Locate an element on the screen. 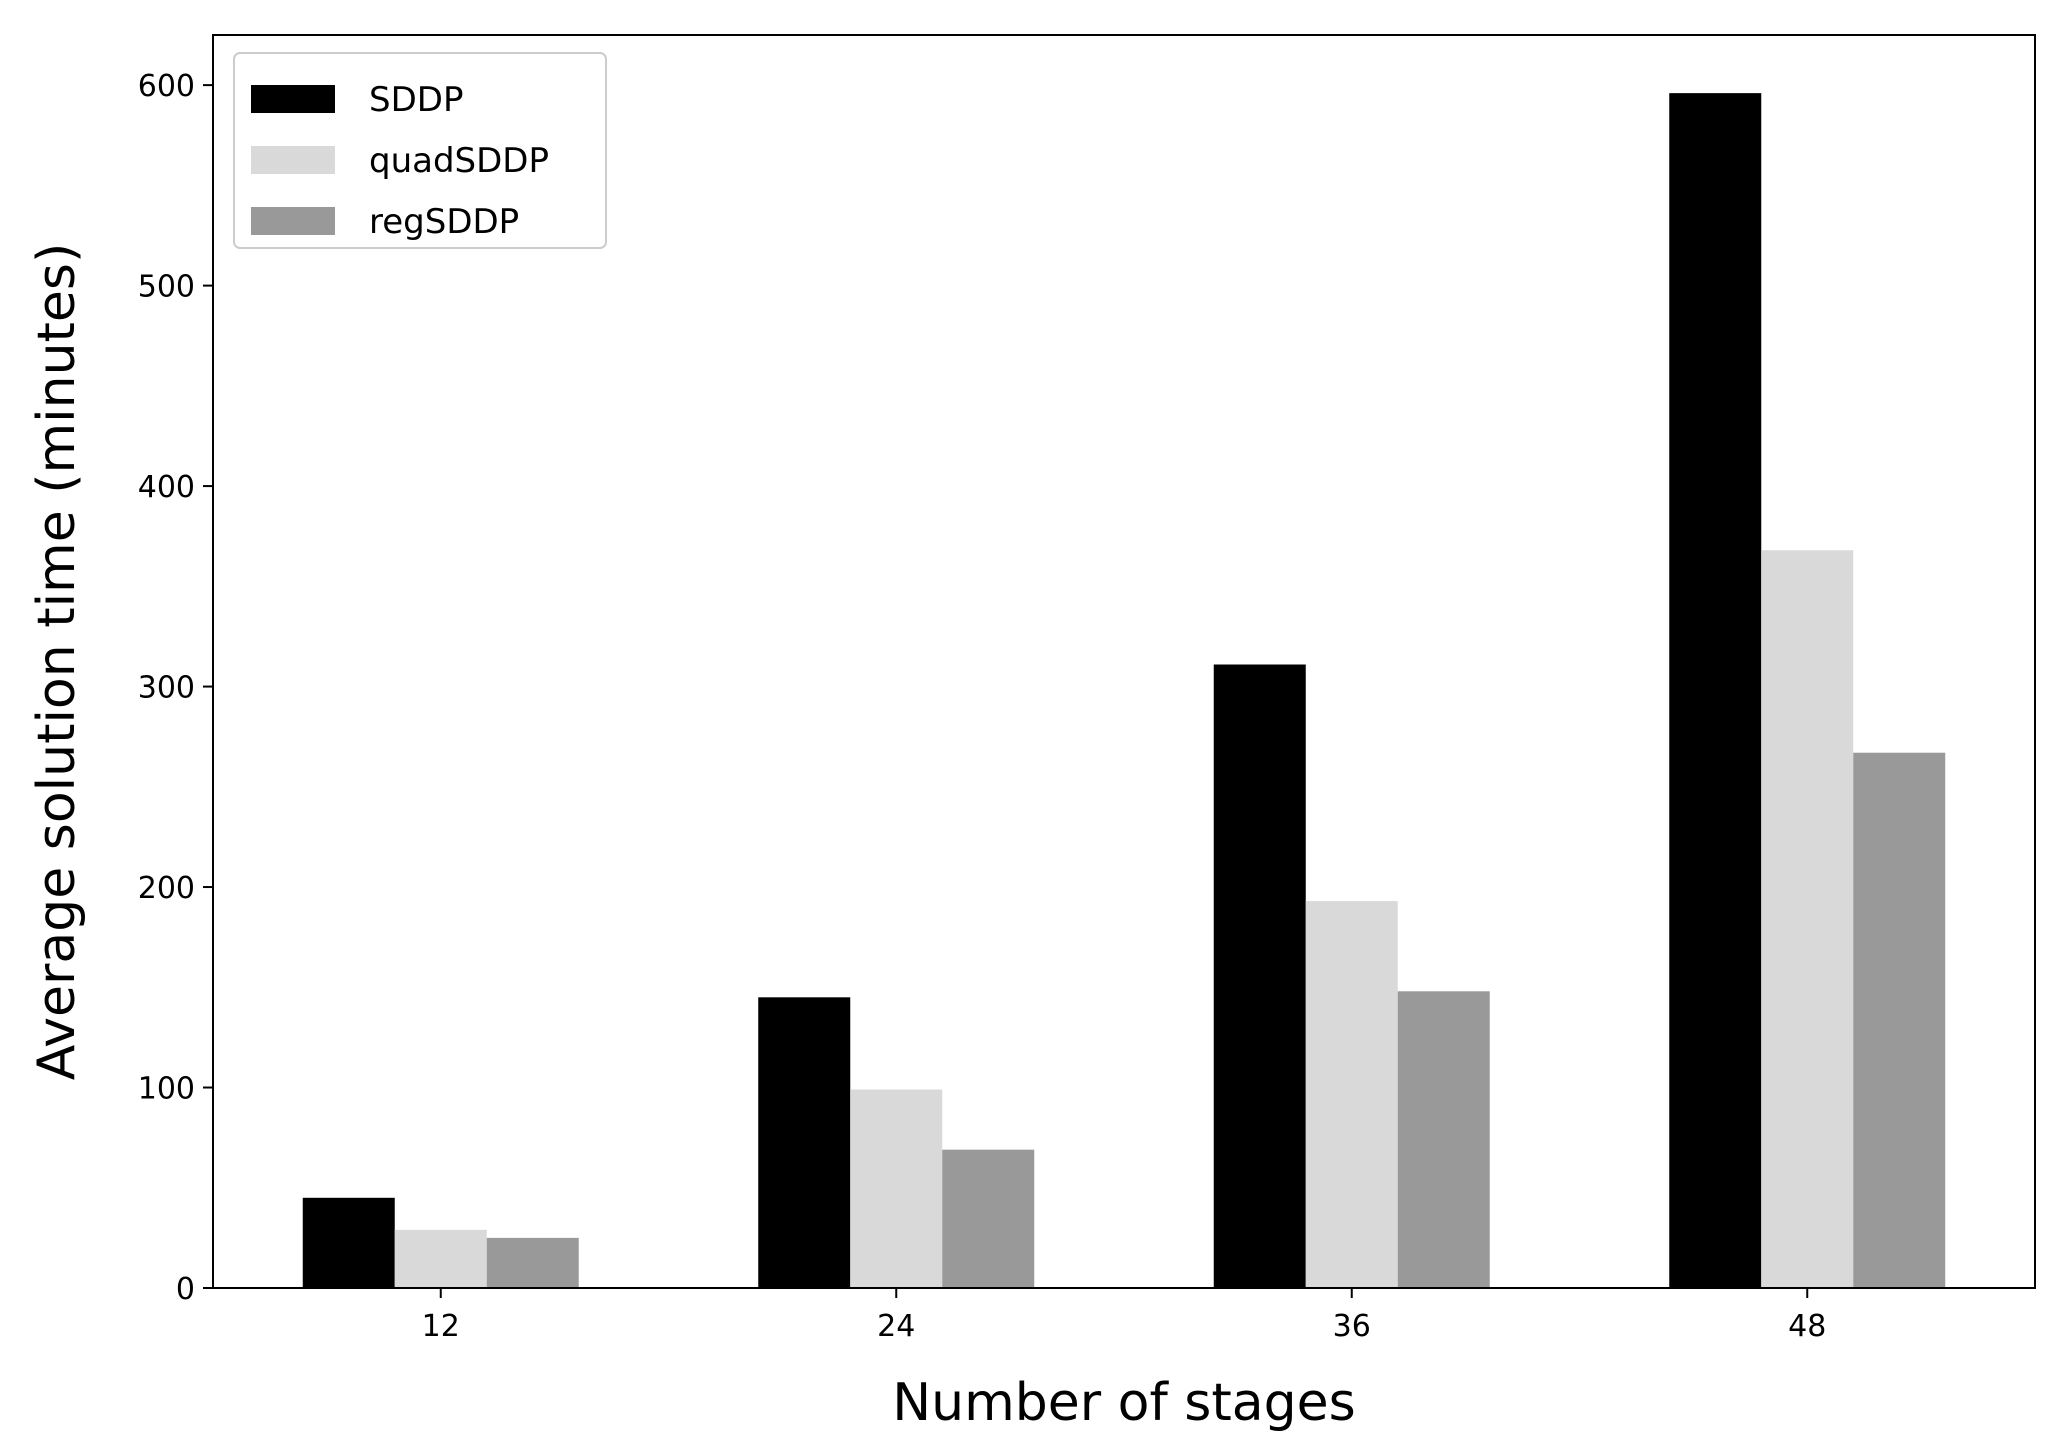 Image resolution: width=2057 pixels, height=1455 pixels. x-tick-label: 48 is located at coordinates (1807, 1326).